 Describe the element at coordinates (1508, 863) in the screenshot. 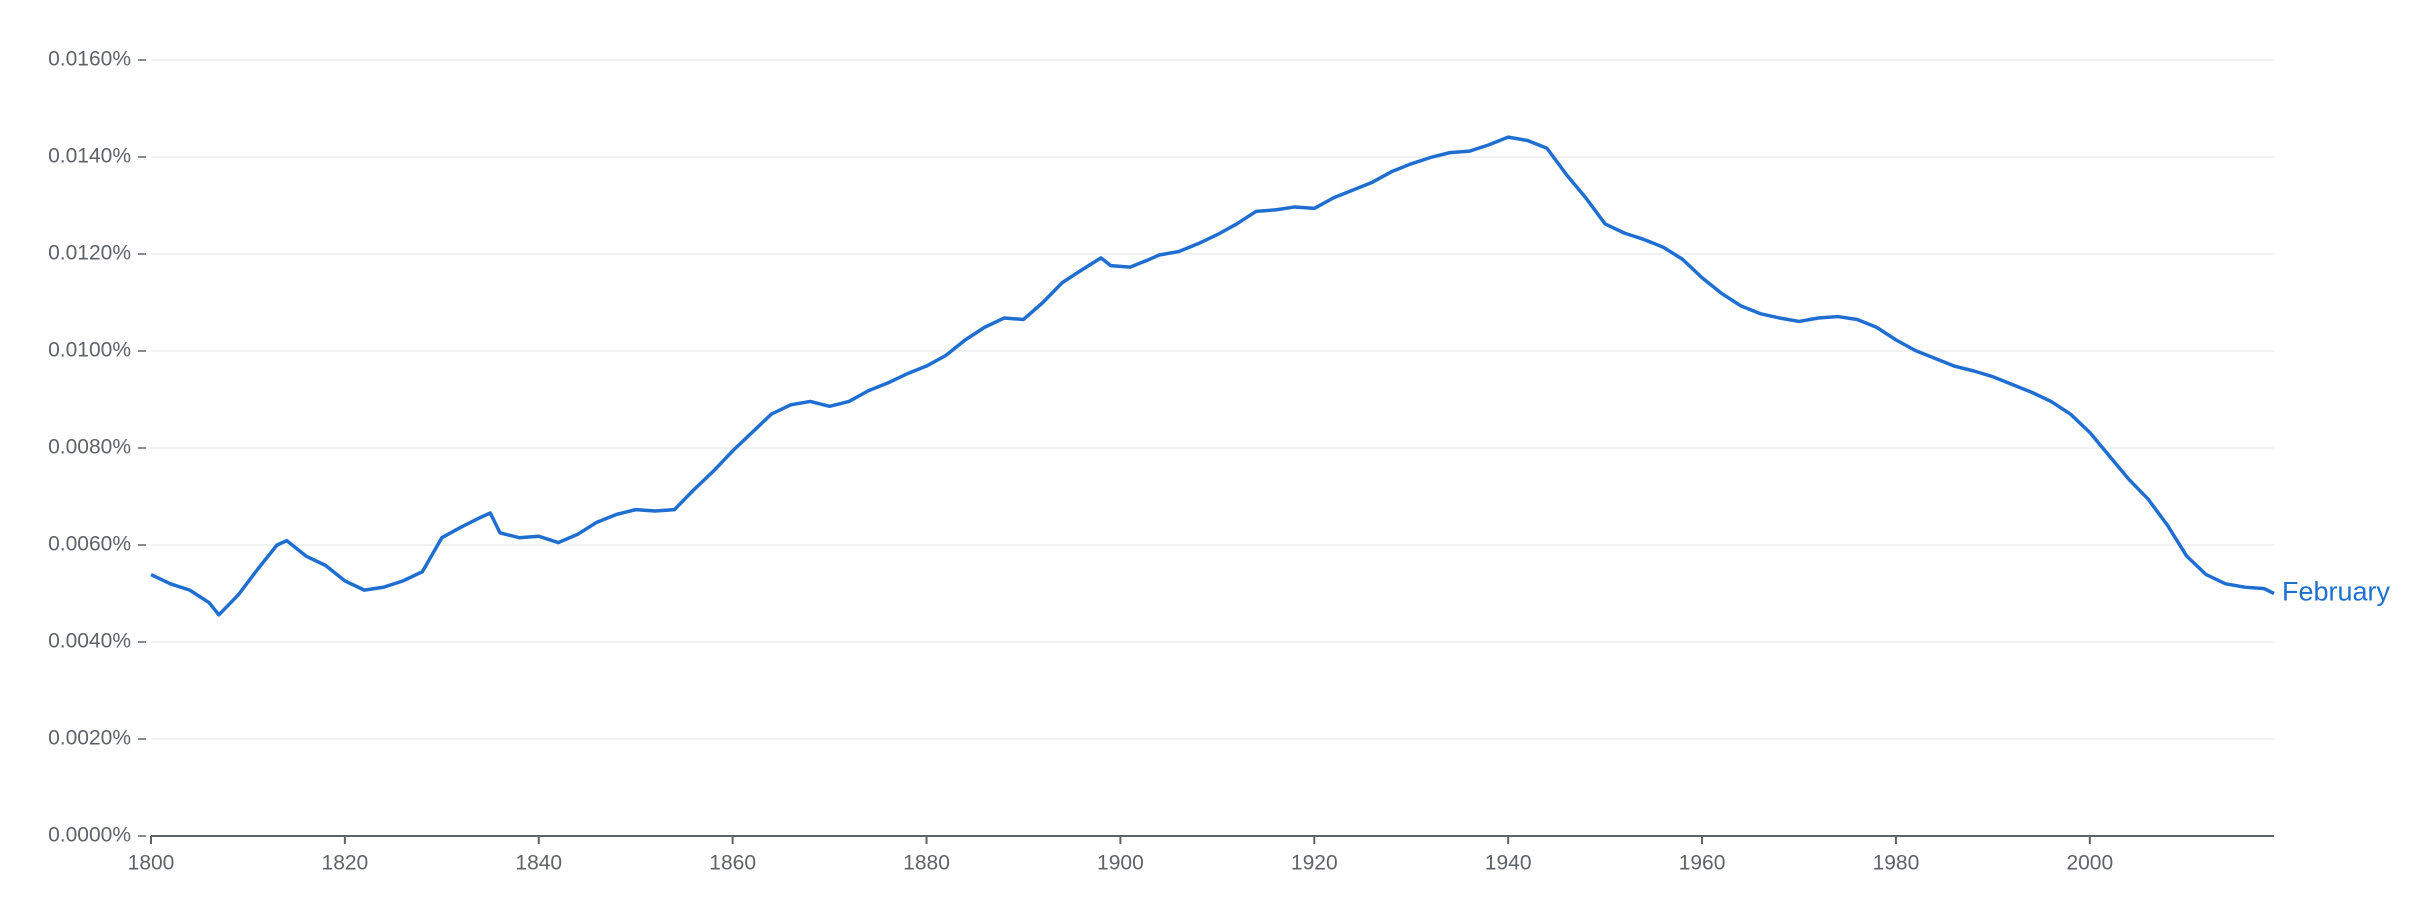

I see `x-tick-label: 1940` at that location.